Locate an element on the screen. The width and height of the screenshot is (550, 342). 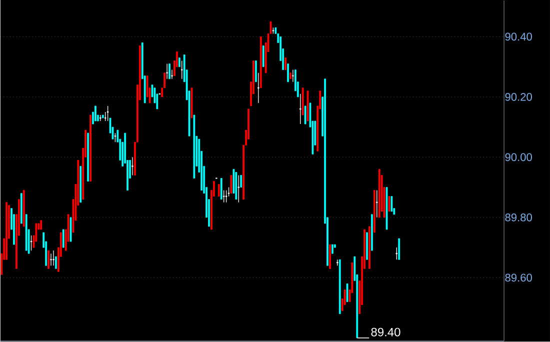
y-tick-label: 90.40 is located at coordinates (518, 36).